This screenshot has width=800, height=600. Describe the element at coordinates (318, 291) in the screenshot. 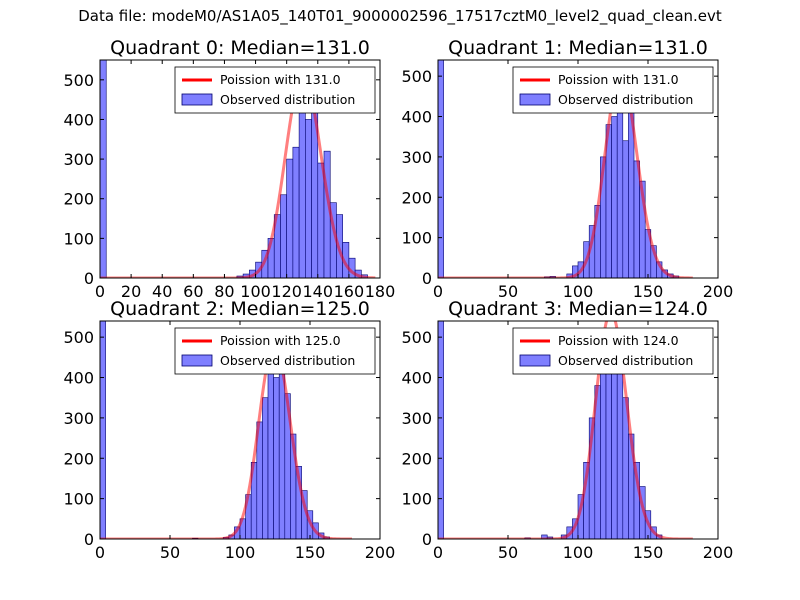

I see `x-tick-label: 140` at that location.